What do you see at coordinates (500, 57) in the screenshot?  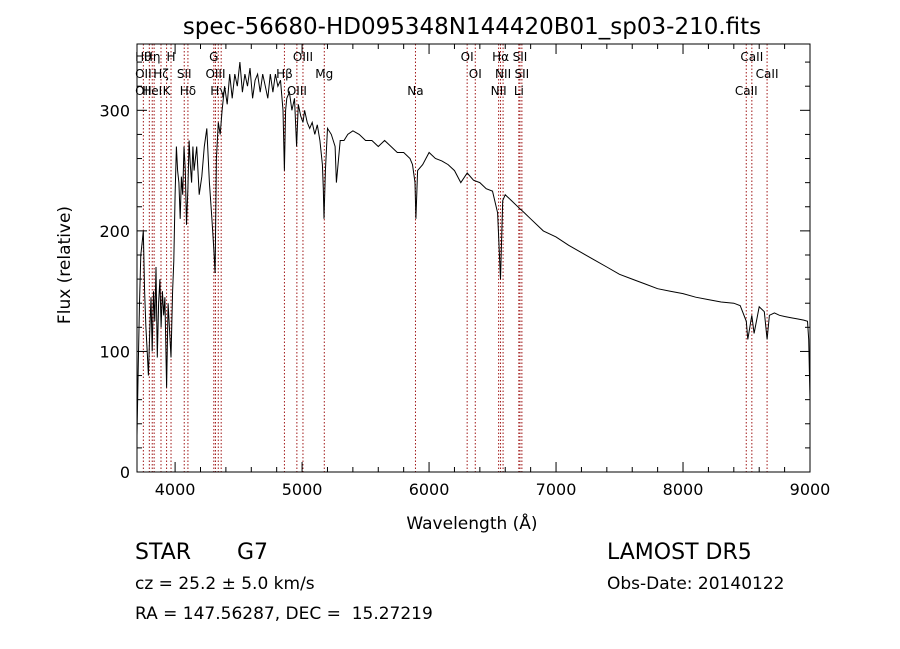 I see `line-label: Hα` at bounding box center [500, 57].